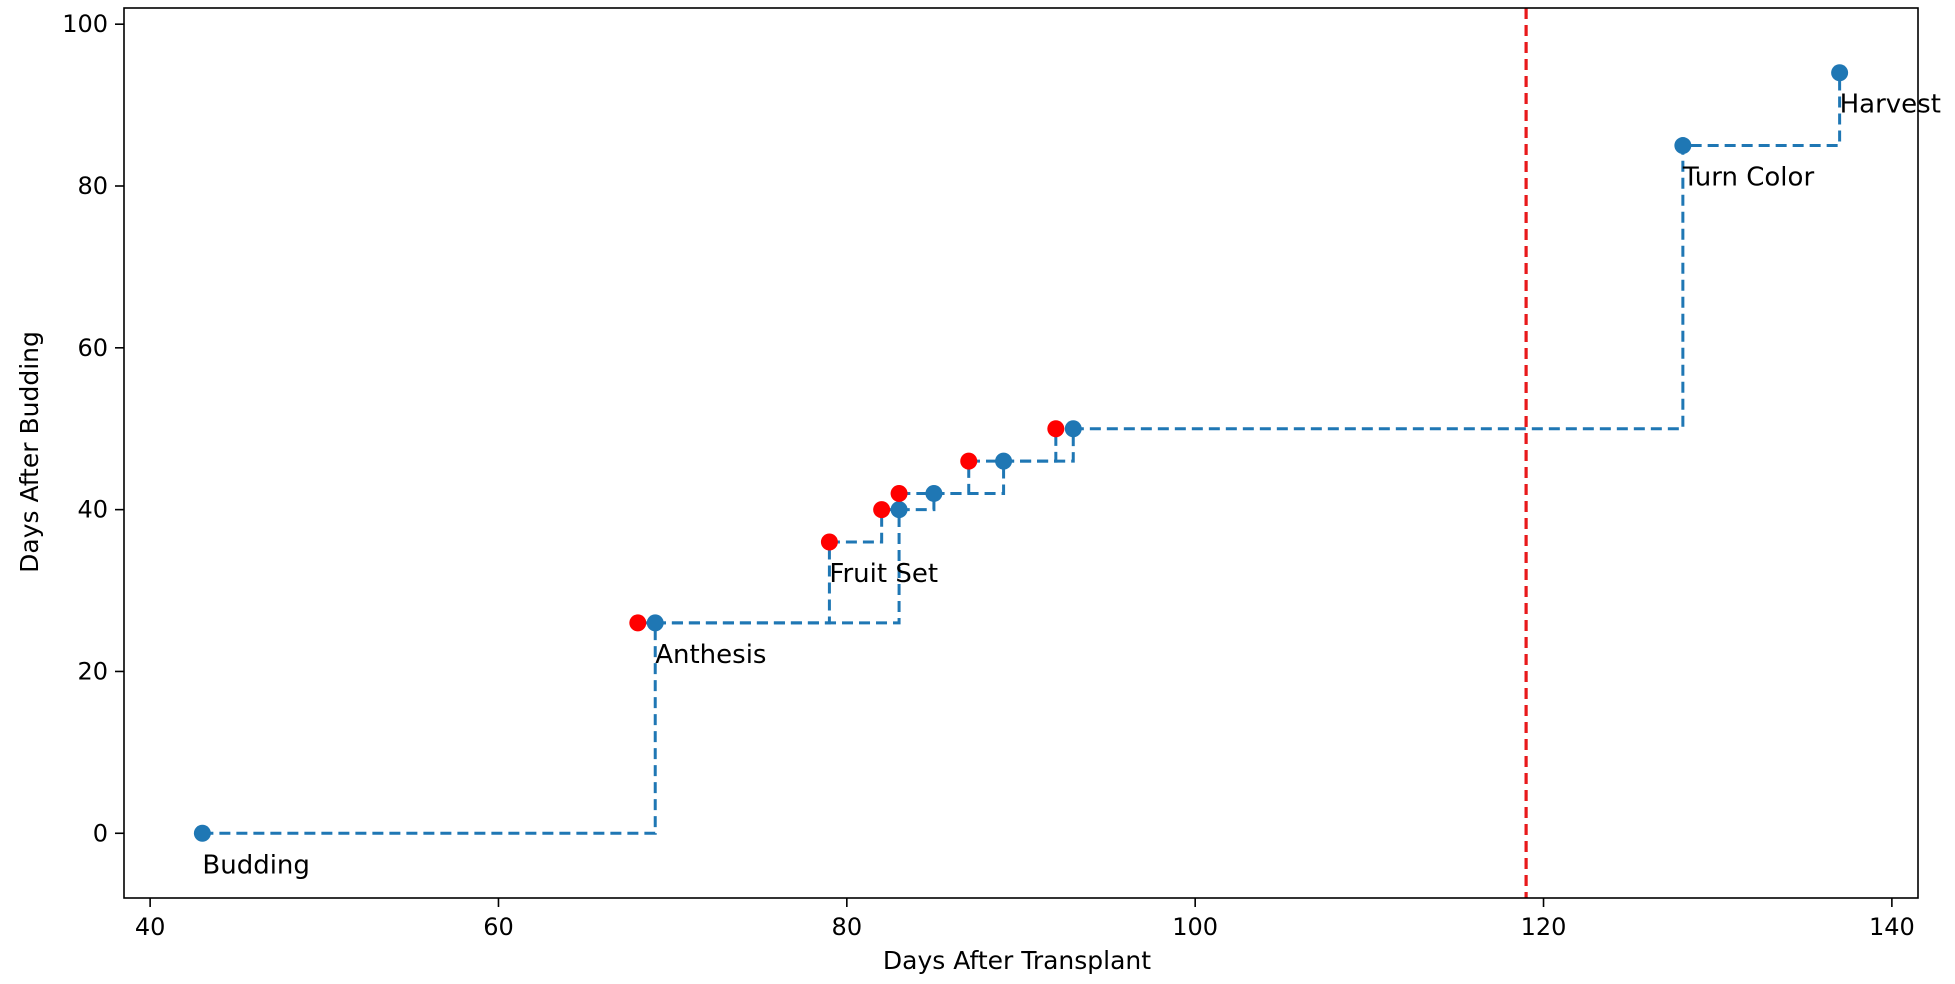  Describe the element at coordinates (92, 671) in the screenshot. I see `y-tick-label: 20` at that location.